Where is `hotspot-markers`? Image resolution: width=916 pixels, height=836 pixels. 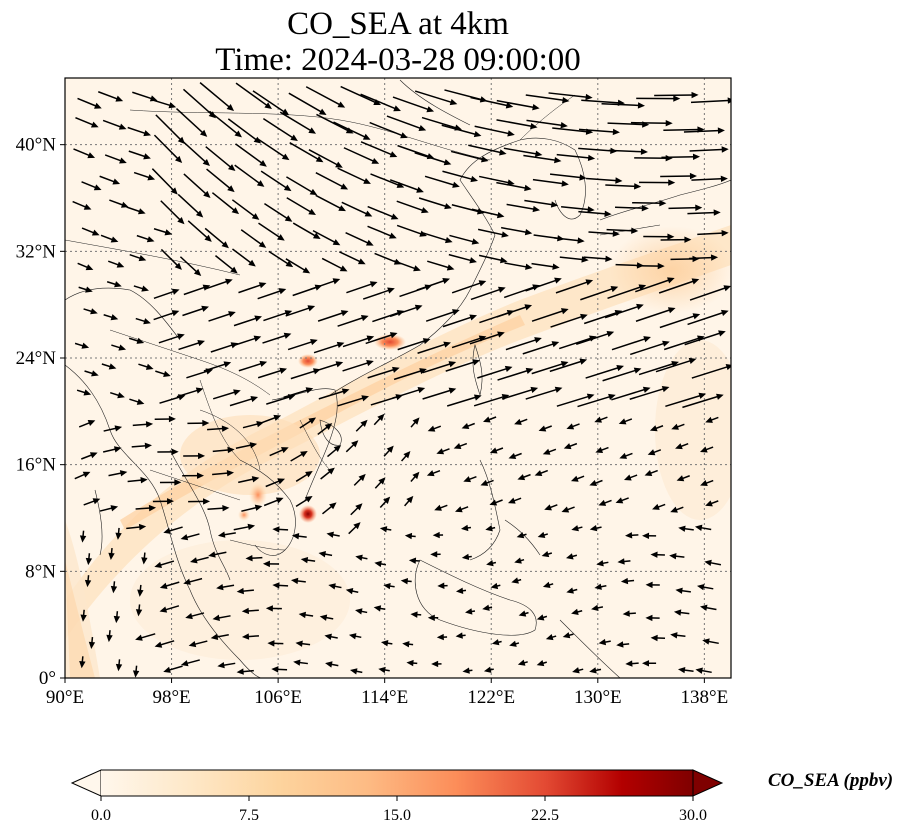
hotspot-markers is located at coordinates (322, 428).